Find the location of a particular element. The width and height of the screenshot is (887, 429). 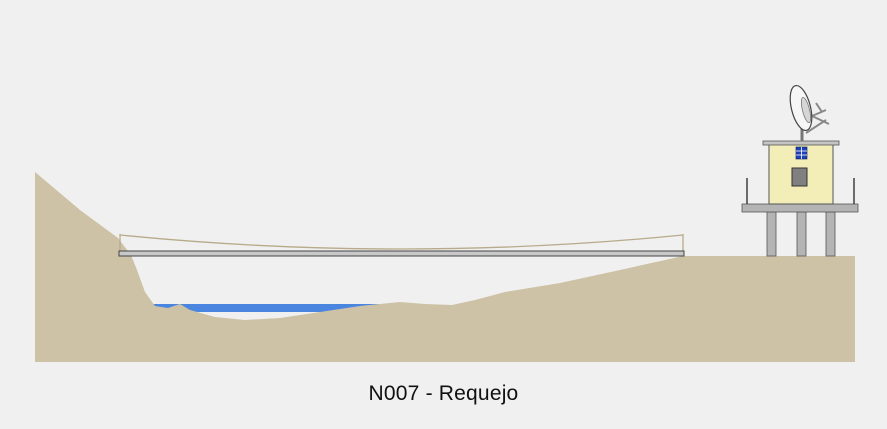

suspension-bridge is located at coordinates (401, 245).